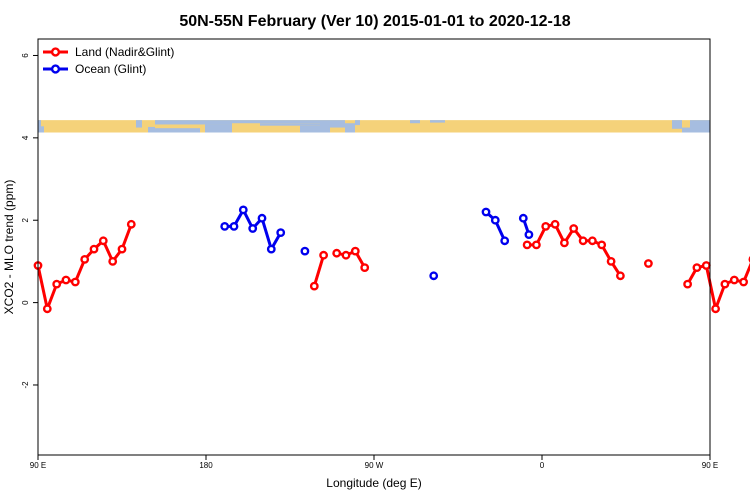 Image resolution: width=750 pixels, height=500 pixels. What do you see at coordinates (25, 219) in the screenshot?
I see `y-tick-label: 2` at bounding box center [25, 219].